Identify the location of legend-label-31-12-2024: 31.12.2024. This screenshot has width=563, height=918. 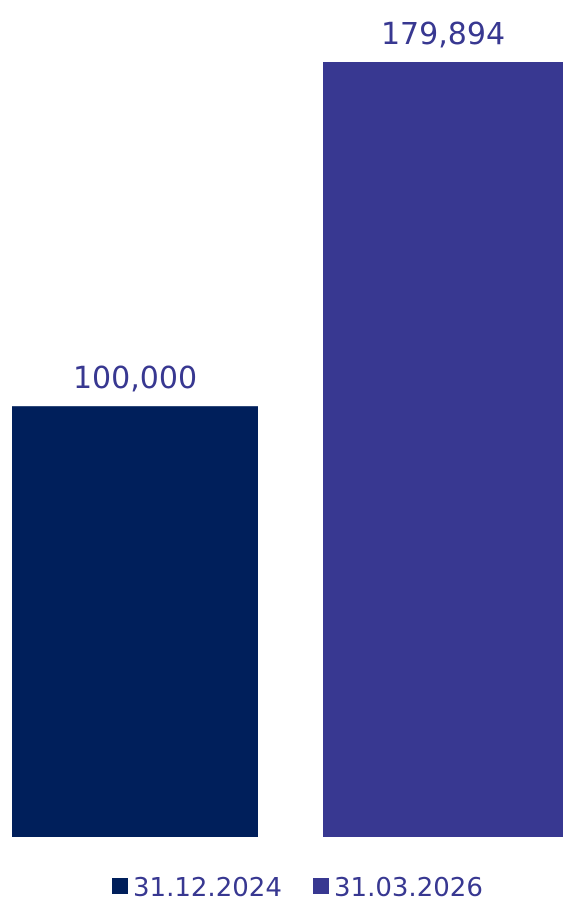
(207, 888).